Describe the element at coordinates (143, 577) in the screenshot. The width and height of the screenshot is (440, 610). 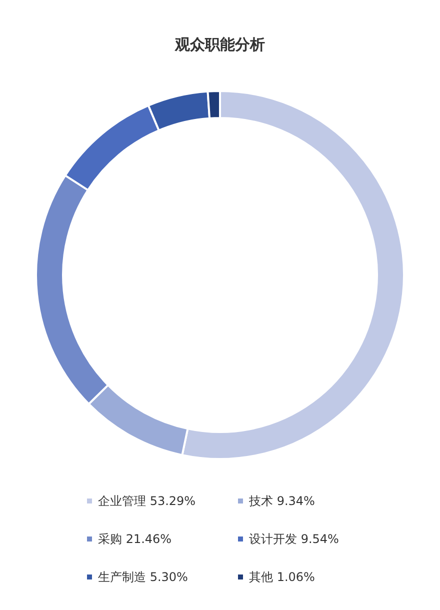
I see `legend-label: 生产制造 5.30%` at that location.